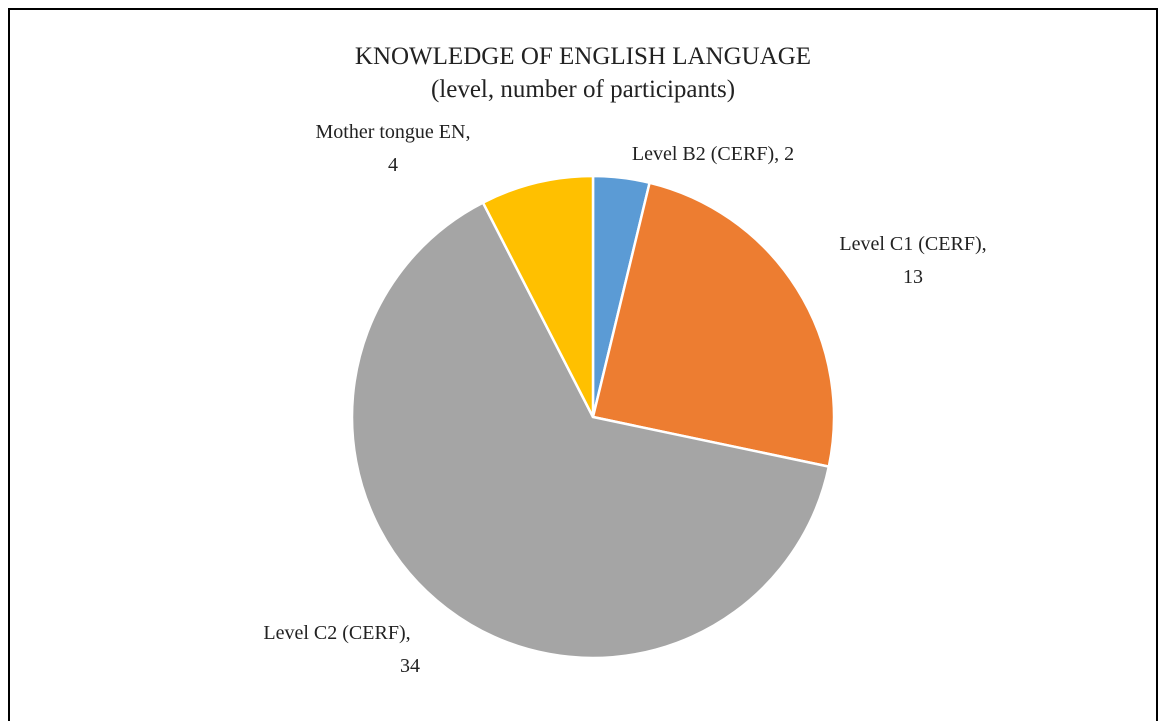  I want to click on label-category: Level C1 (CERF), so click(910, 244).